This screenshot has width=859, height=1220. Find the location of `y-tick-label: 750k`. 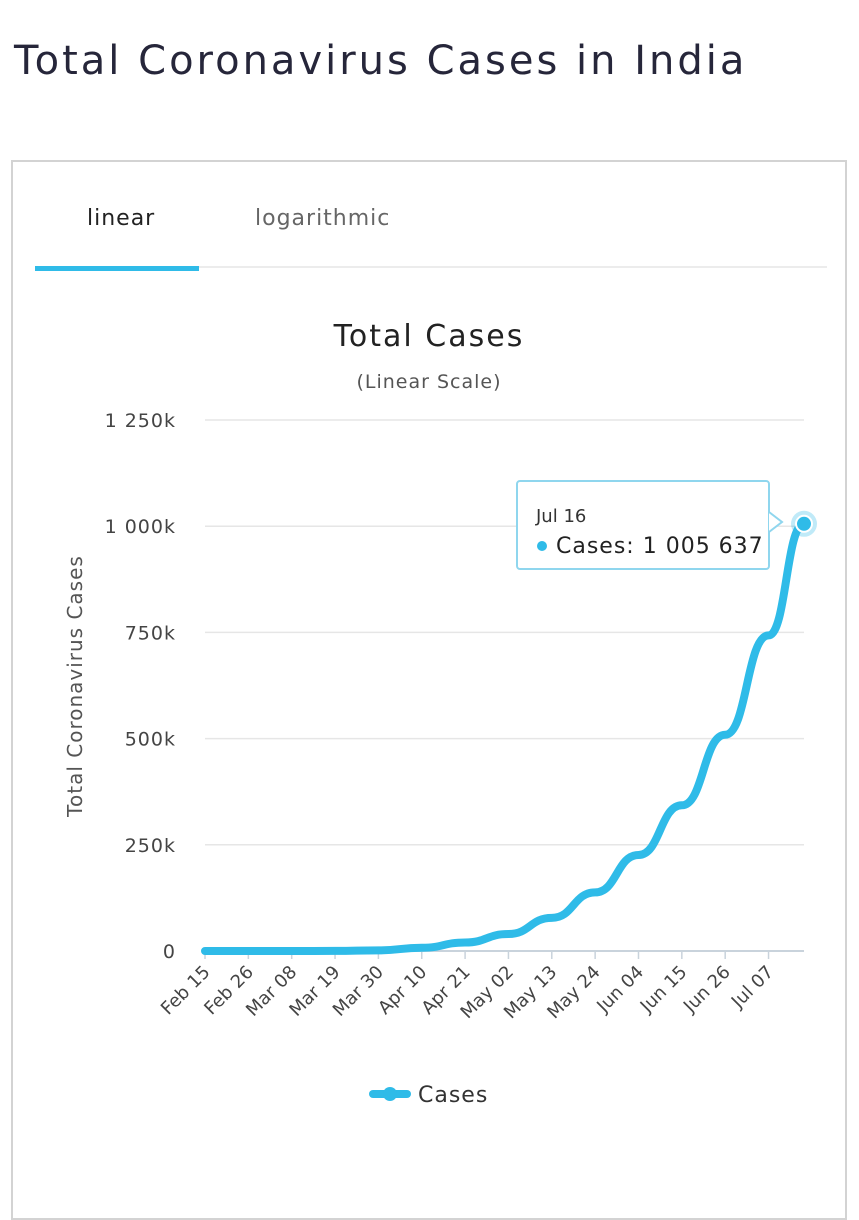

y-tick-label: 750k is located at coordinates (150, 633).